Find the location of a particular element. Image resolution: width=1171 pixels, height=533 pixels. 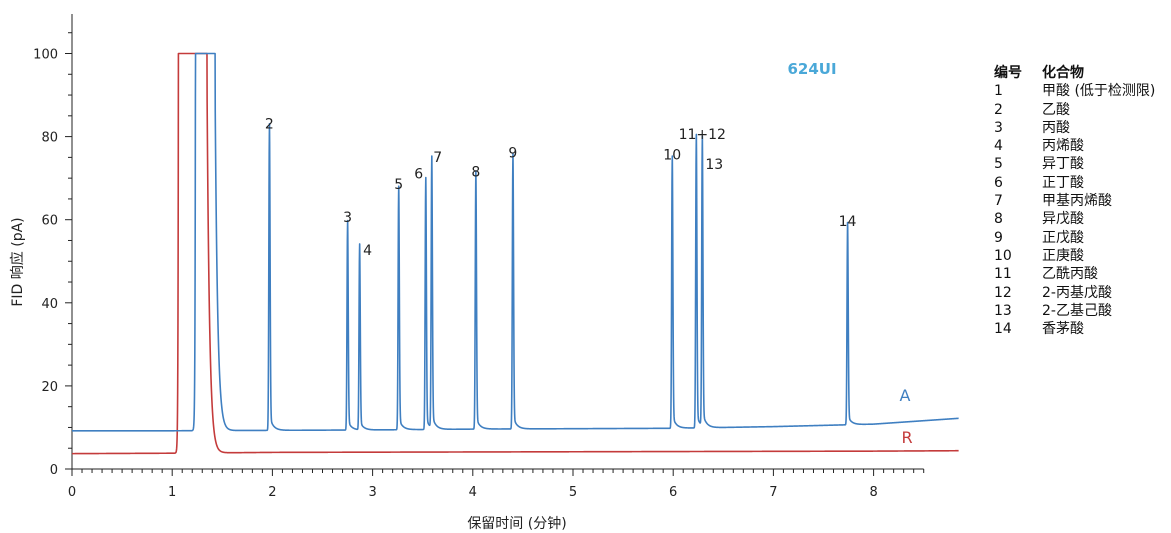

legend-compound: 正戊酸 is located at coordinates (1063, 237).